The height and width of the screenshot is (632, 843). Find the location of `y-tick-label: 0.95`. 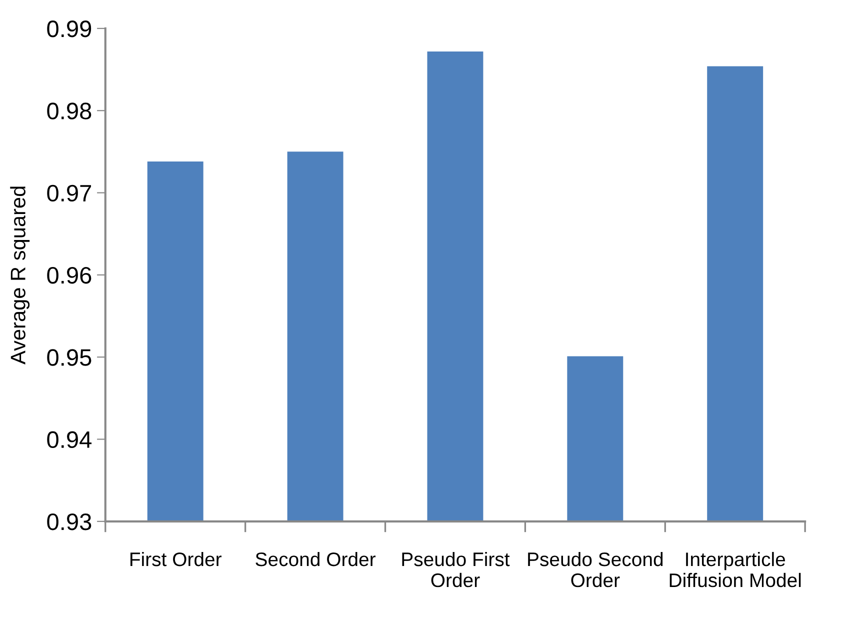

y-tick-label: 0.95 is located at coordinates (69, 357).